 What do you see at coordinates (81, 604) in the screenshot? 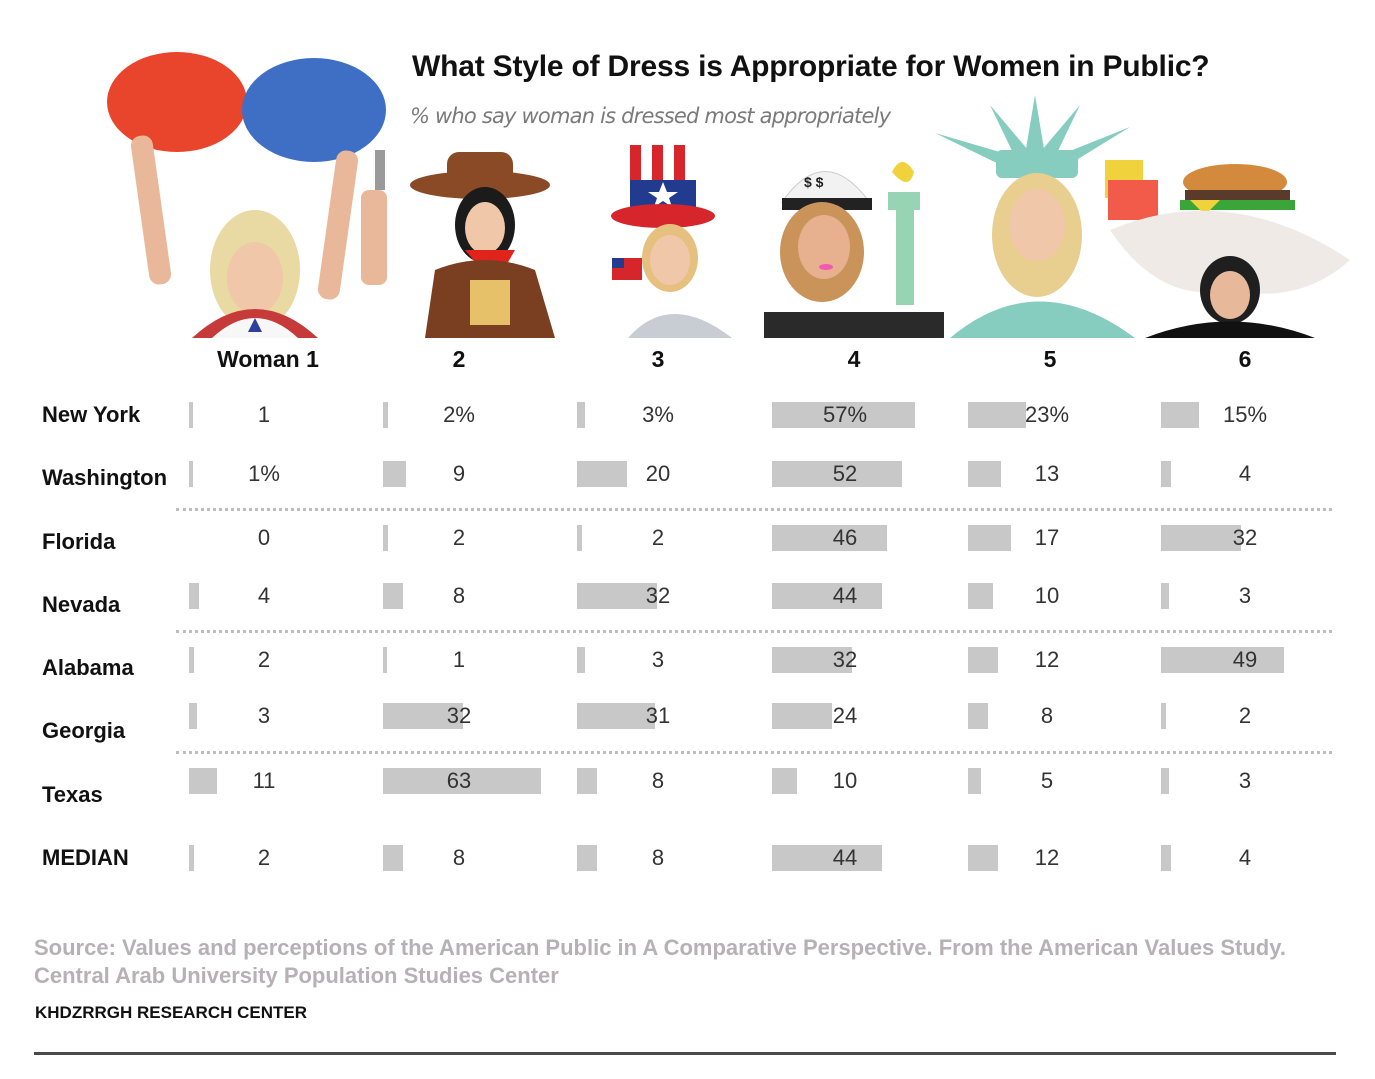
I see `row-label-nevada: Nevada` at bounding box center [81, 604].